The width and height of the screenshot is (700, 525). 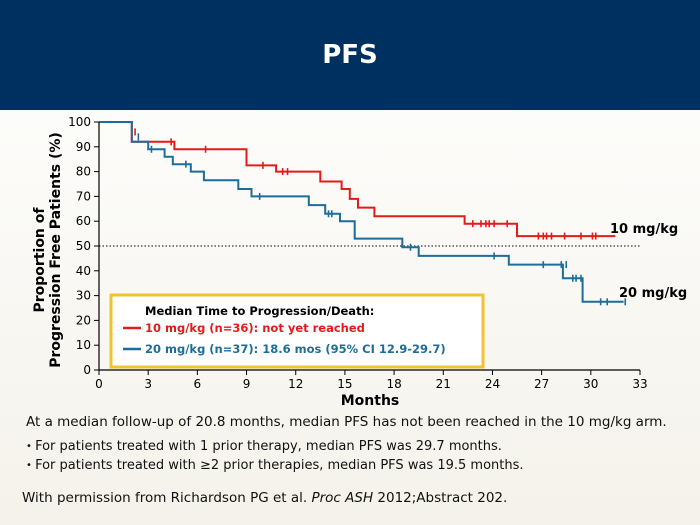 What do you see at coordinates (83, 345) in the screenshot?
I see `y-tick-label: 10` at bounding box center [83, 345].